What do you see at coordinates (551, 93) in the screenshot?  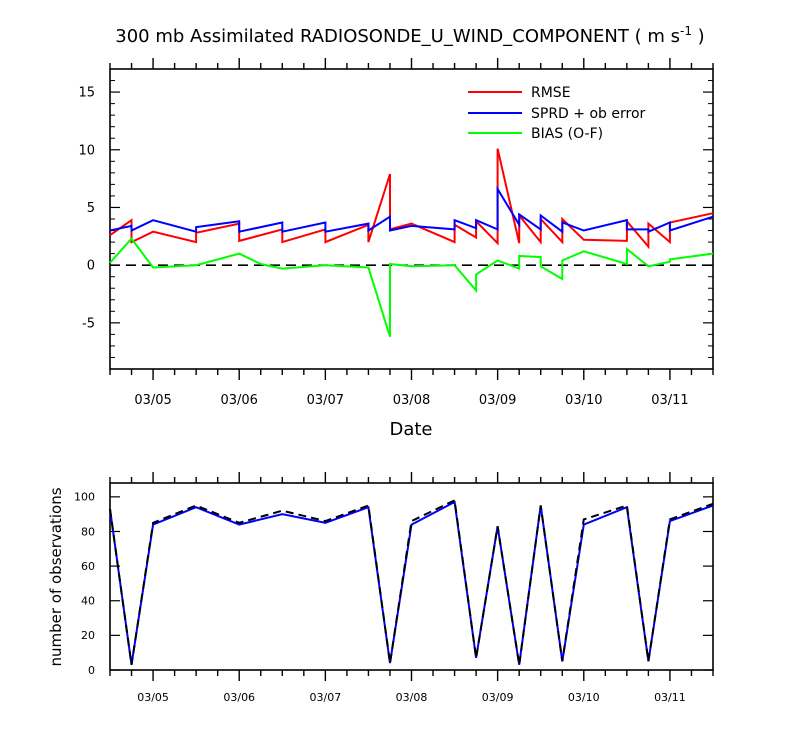 I see `legend-label: RMSE` at bounding box center [551, 93].